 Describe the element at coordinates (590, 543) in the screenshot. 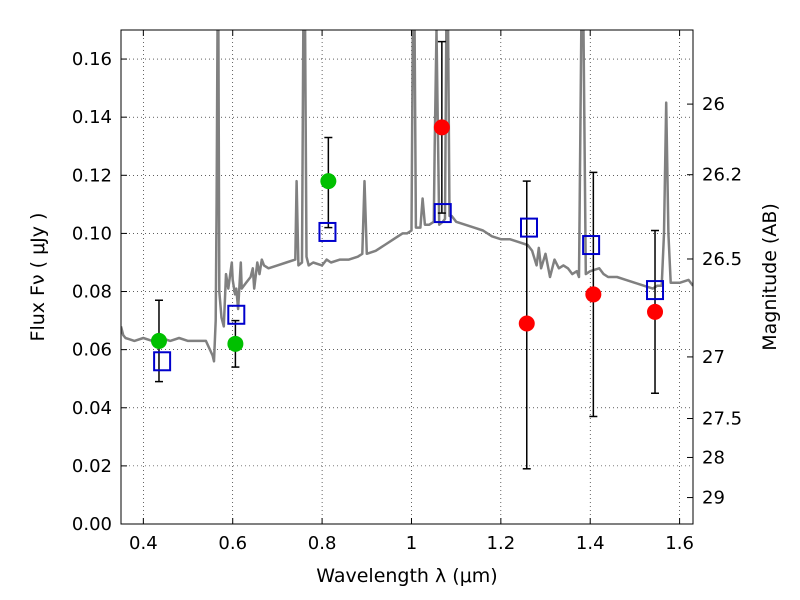

I see `x-tick-label: 1.4` at that location.